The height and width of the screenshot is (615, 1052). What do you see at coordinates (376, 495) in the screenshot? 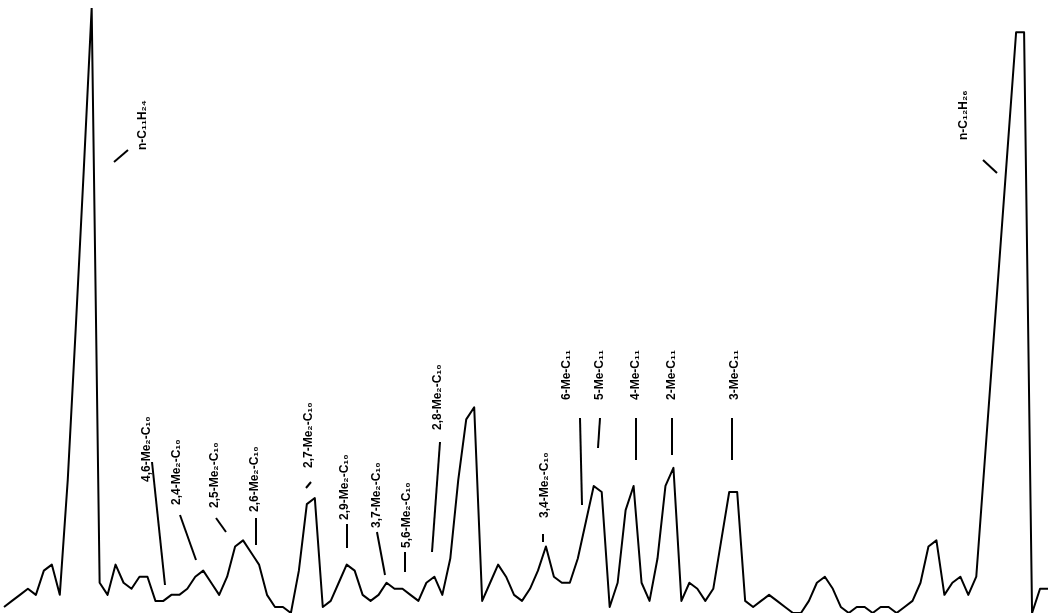
I see `annotation: 3,7-Me₂-C₁₀` at bounding box center [376, 495].